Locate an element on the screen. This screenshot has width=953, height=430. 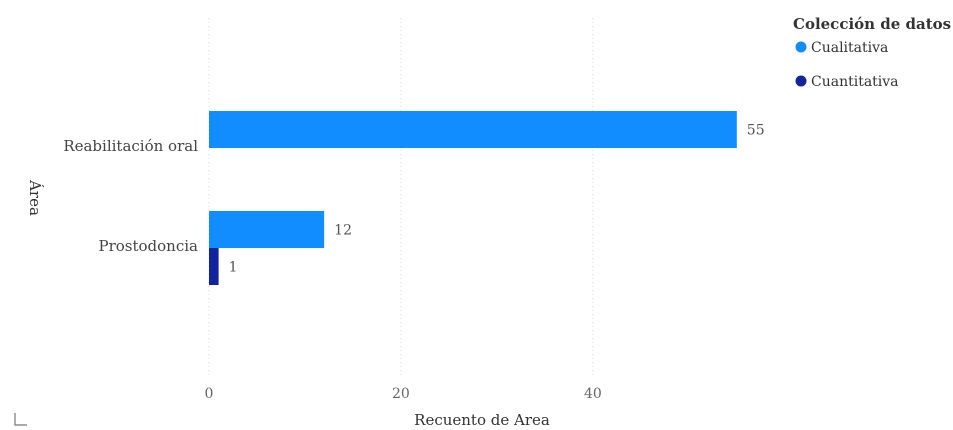
x-tick-label: 0 is located at coordinates (209, 394).